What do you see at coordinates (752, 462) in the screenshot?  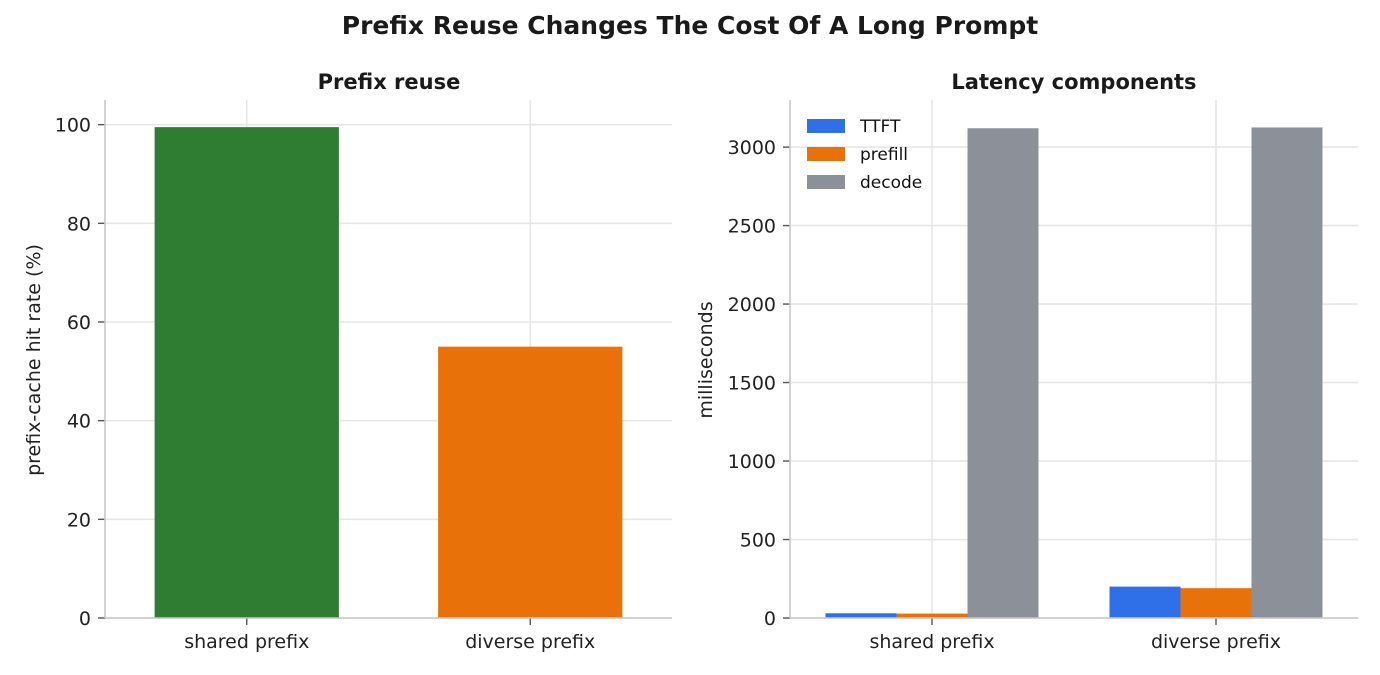 I see `y-tick-label: 1000` at bounding box center [752, 462].